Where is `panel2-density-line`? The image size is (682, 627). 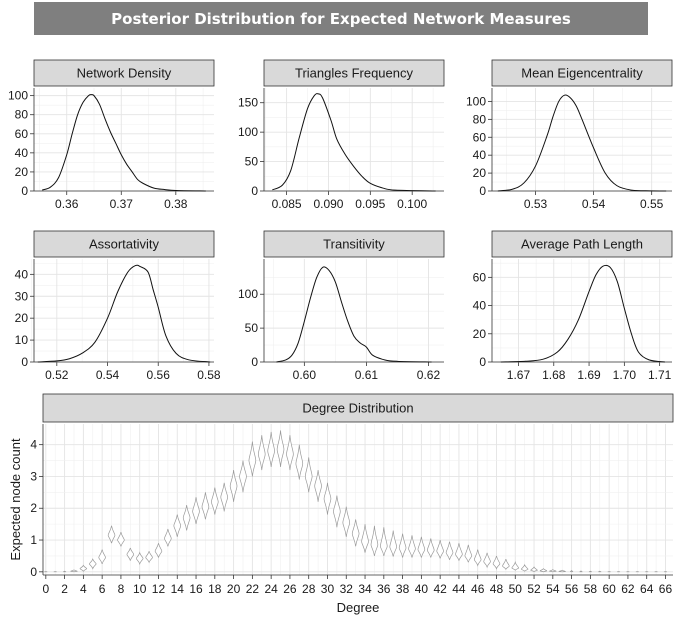 panel2-density-line is located at coordinates (354, 142).